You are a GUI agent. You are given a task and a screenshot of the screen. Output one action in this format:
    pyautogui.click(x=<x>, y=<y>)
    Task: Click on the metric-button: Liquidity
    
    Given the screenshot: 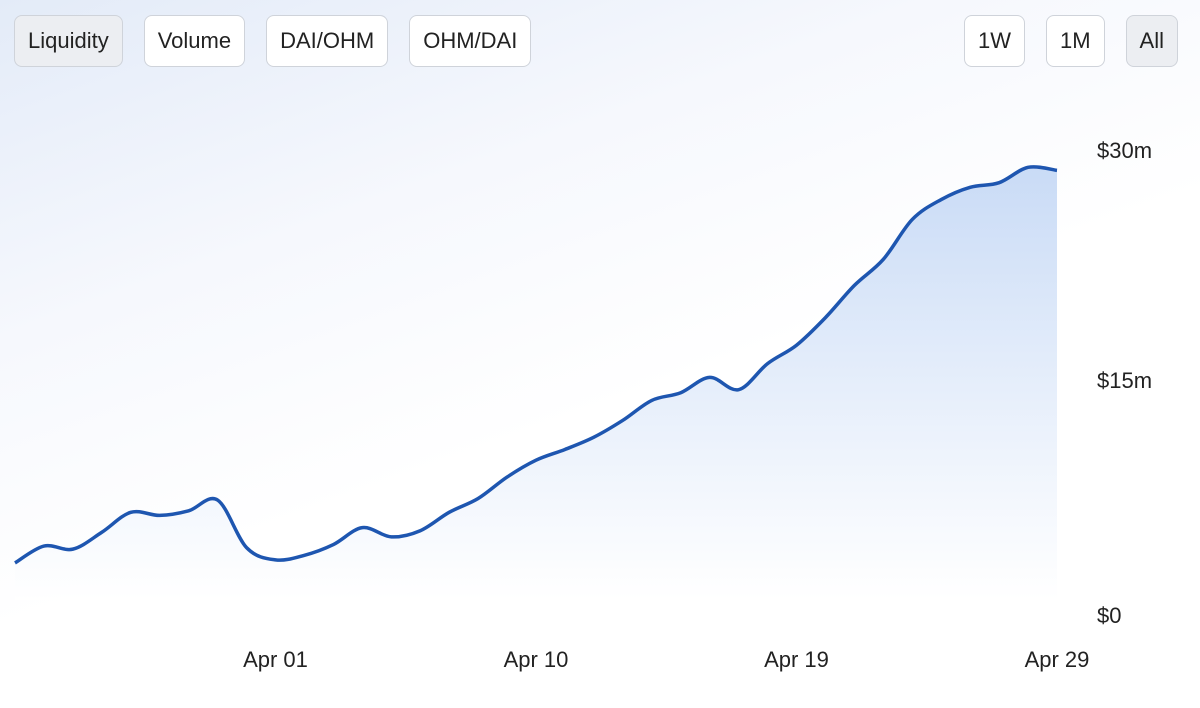 What is the action you would take?
    pyautogui.click(x=68, y=41)
    